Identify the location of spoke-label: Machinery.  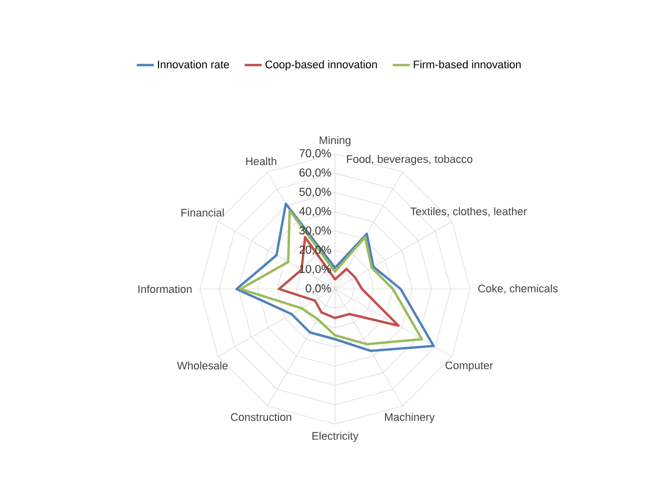
(410, 418).